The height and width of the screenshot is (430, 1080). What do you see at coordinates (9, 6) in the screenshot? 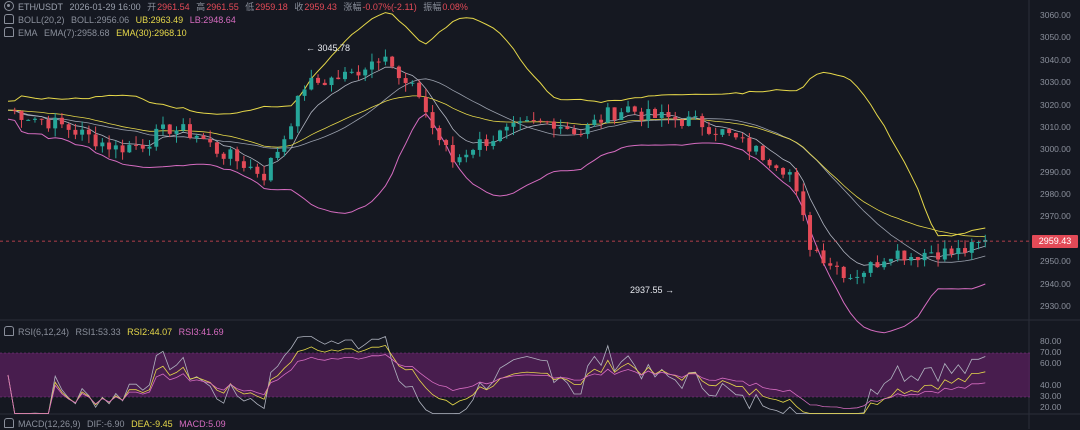
I see `eye-icon` at bounding box center [9, 6].